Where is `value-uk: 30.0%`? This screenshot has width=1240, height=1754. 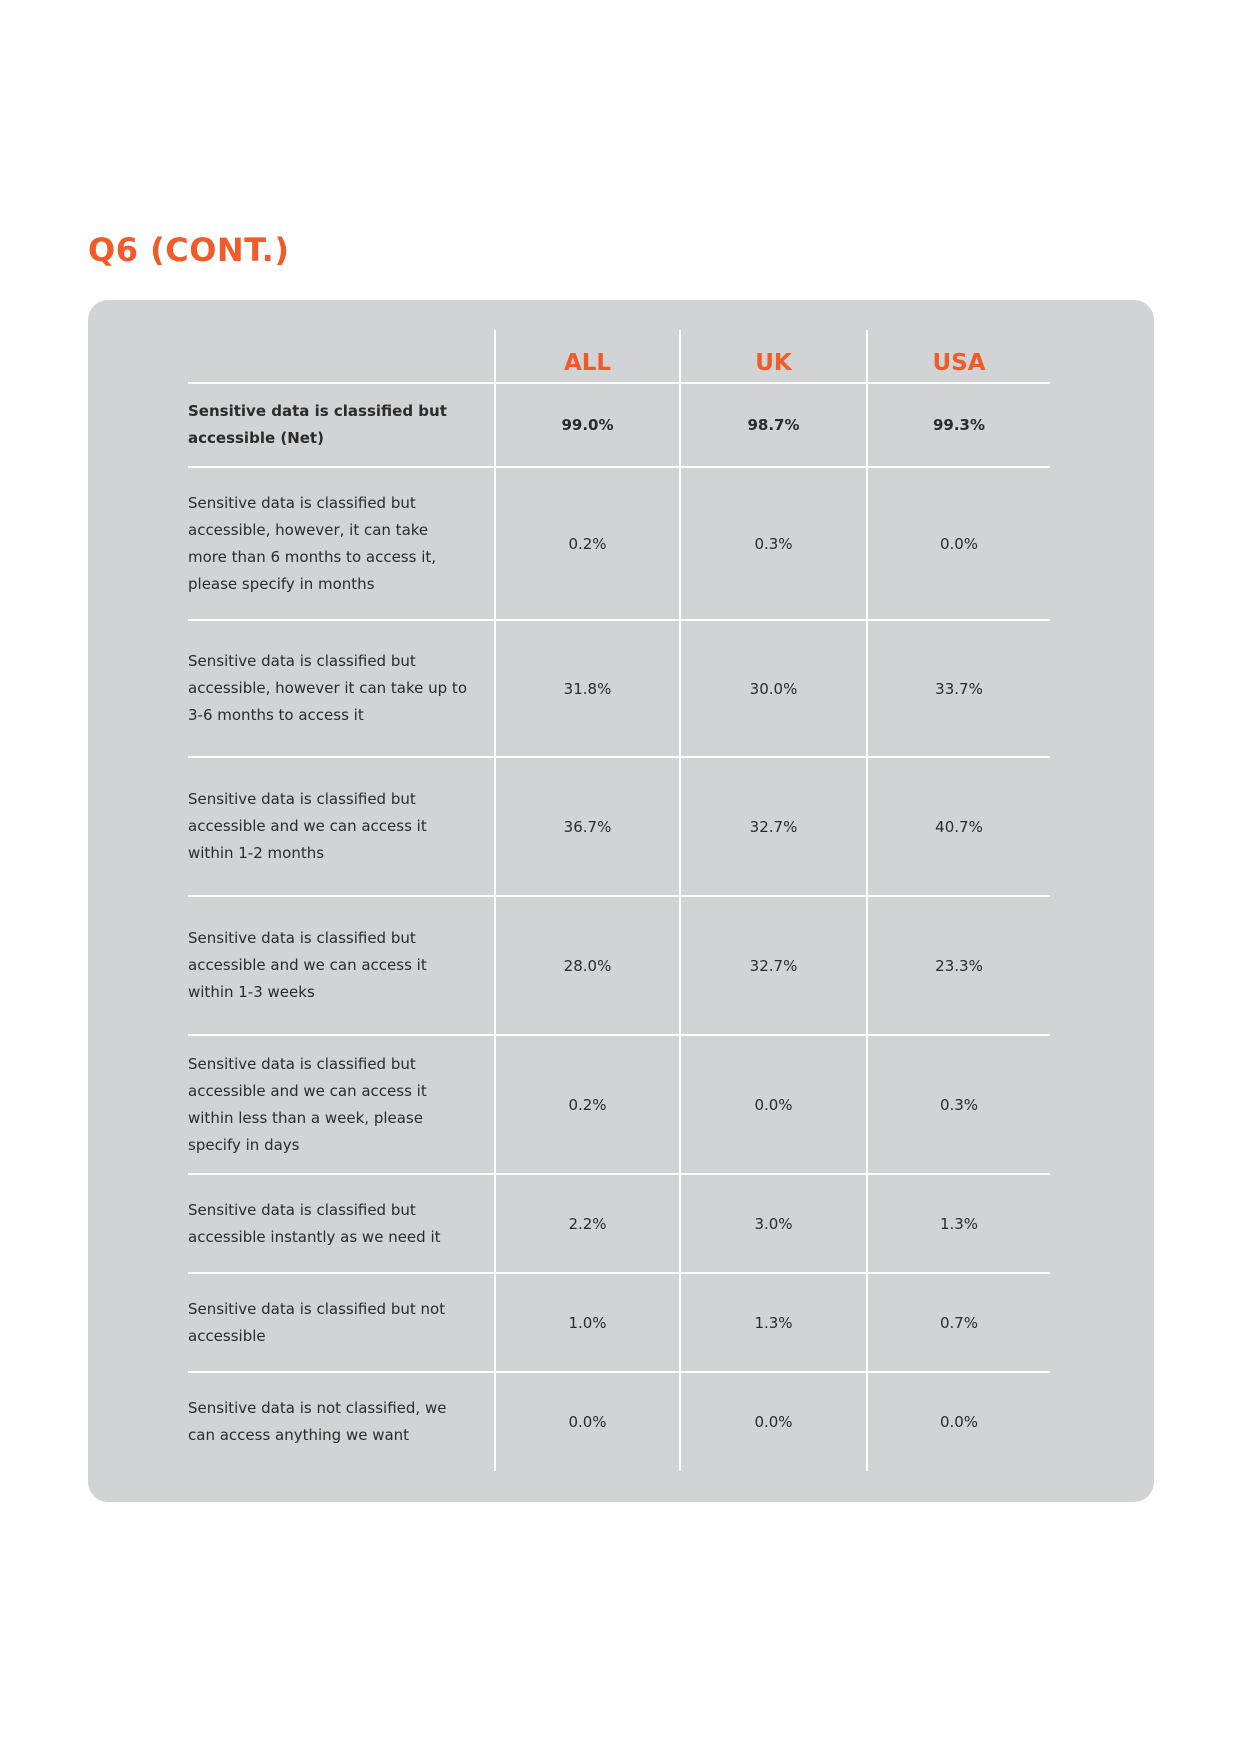
value-uk: 30.0% is located at coordinates (773, 689).